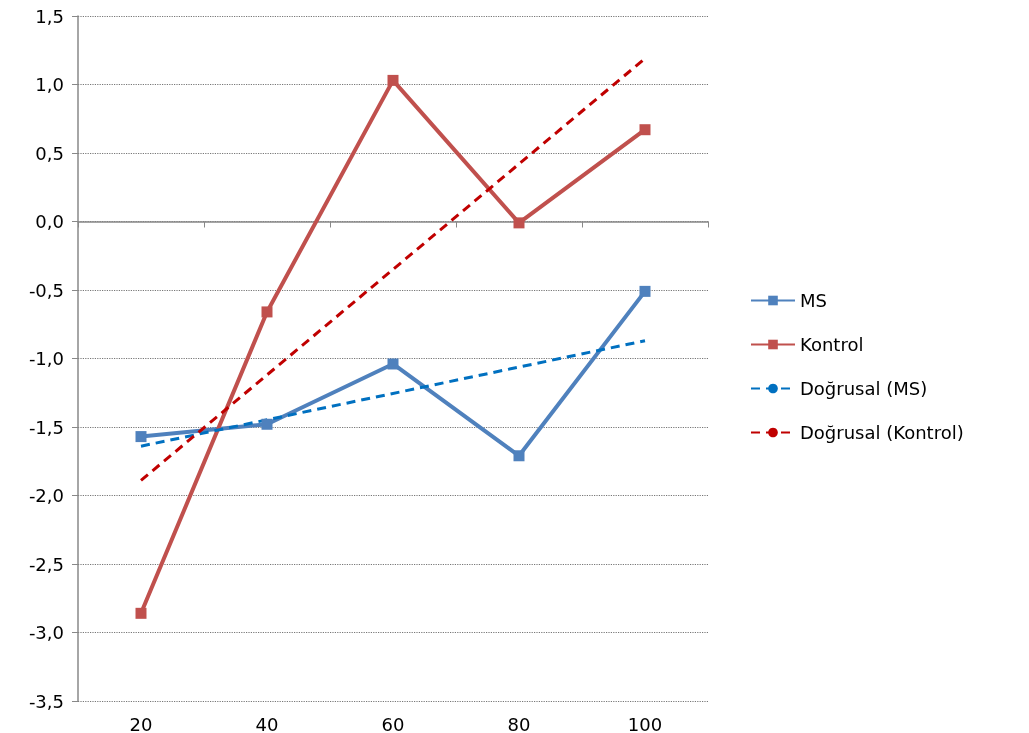 The width and height of the screenshot is (1029, 733). I want to click on y-tick-label: -3,5, so click(46, 701).